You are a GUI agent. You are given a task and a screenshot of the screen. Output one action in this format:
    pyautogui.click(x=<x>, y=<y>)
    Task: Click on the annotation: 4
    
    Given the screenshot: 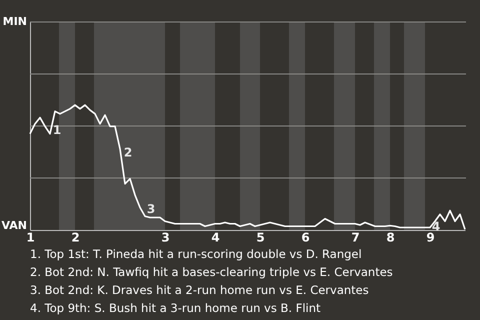 What is the action you would take?
    pyautogui.click(x=436, y=226)
    